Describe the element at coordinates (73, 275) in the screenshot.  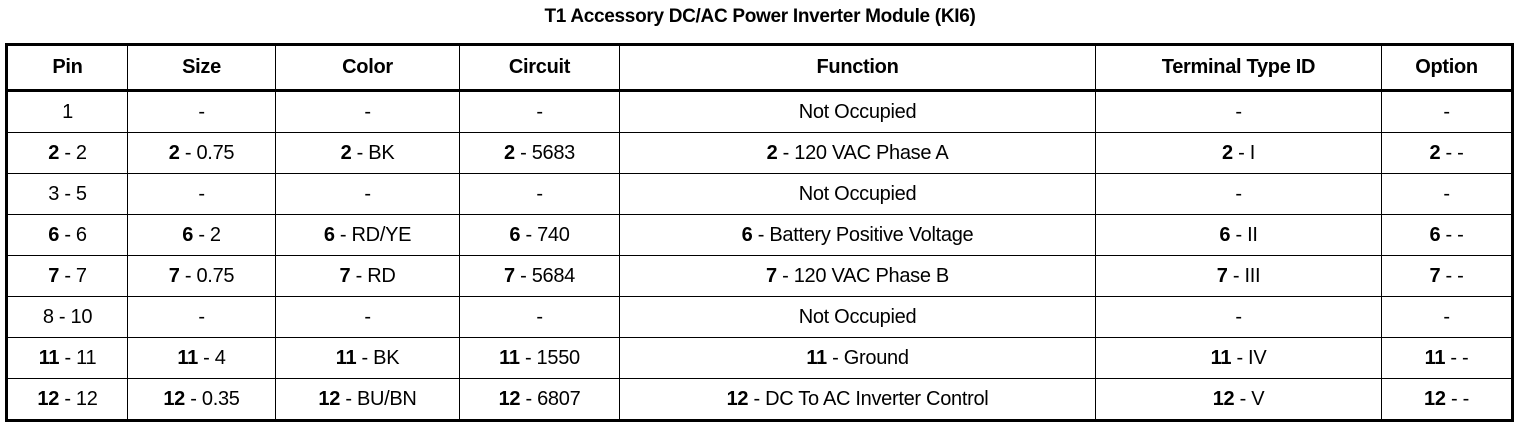
I see `cell-value: - 7` at that location.